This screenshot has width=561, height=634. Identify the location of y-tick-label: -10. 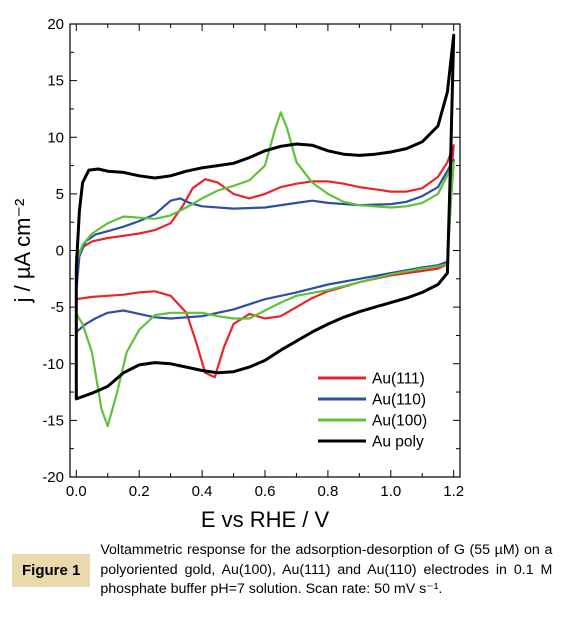
(53, 364).